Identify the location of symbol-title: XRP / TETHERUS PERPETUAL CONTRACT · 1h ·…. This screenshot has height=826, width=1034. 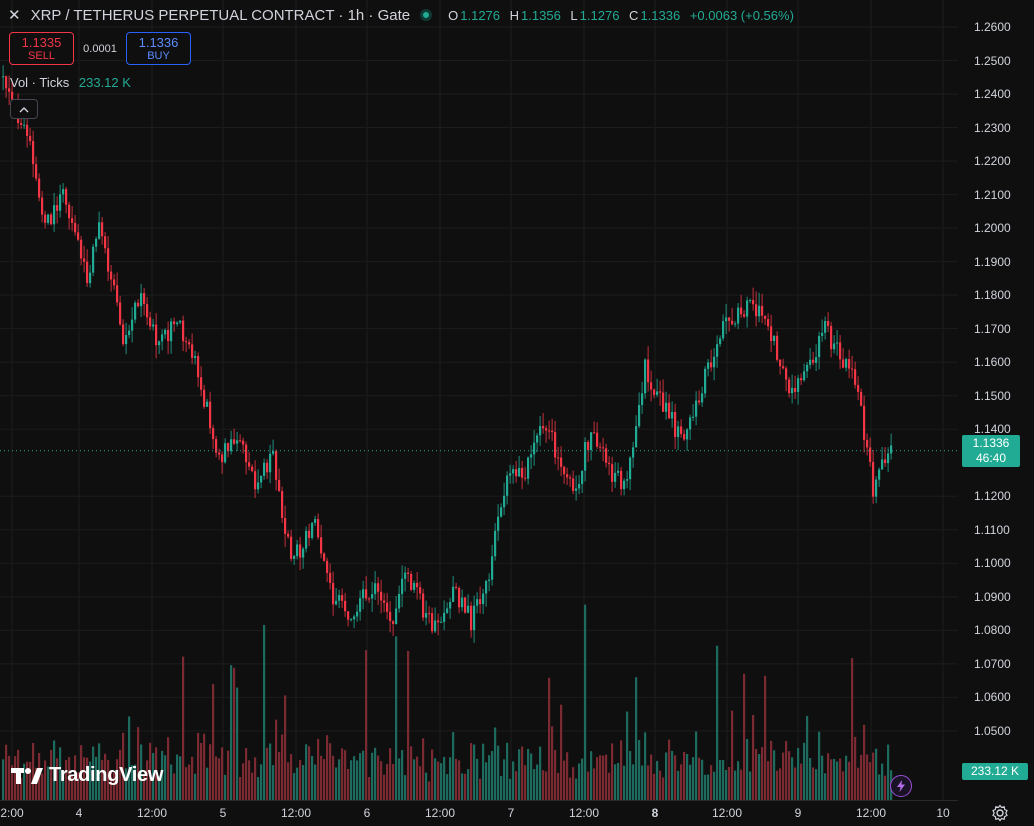
(220, 15).